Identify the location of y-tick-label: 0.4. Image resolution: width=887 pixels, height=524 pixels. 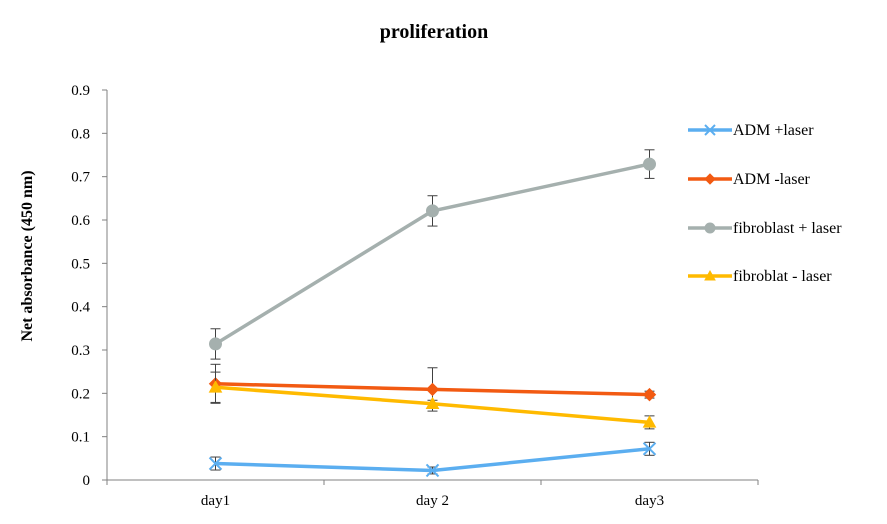
(80, 308).